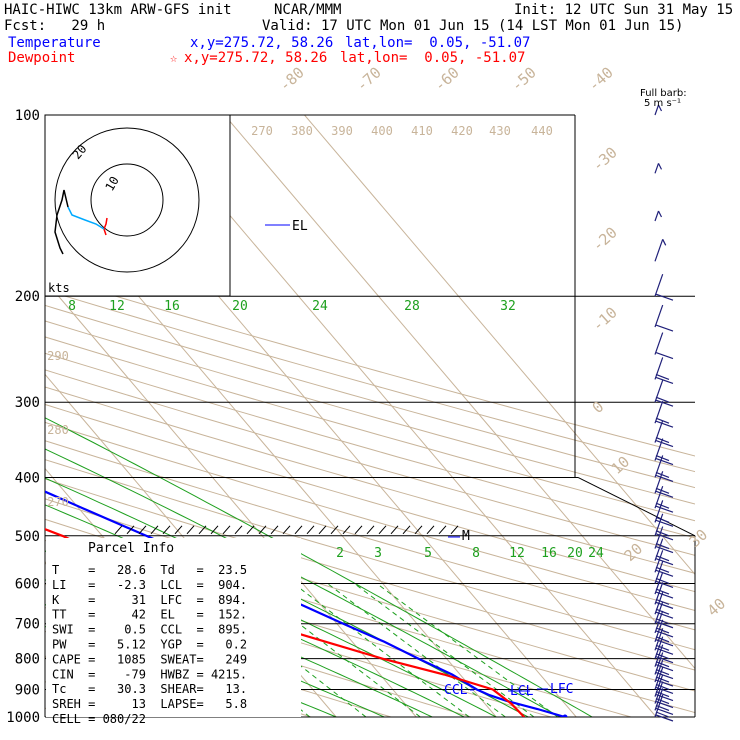 Image resolution: width=740 pixels, height=740 pixels. What do you see at coordinates (561, 689) in the screenshot?
I see `level-label-lfc: LFC` at bounding box center [561, 689].